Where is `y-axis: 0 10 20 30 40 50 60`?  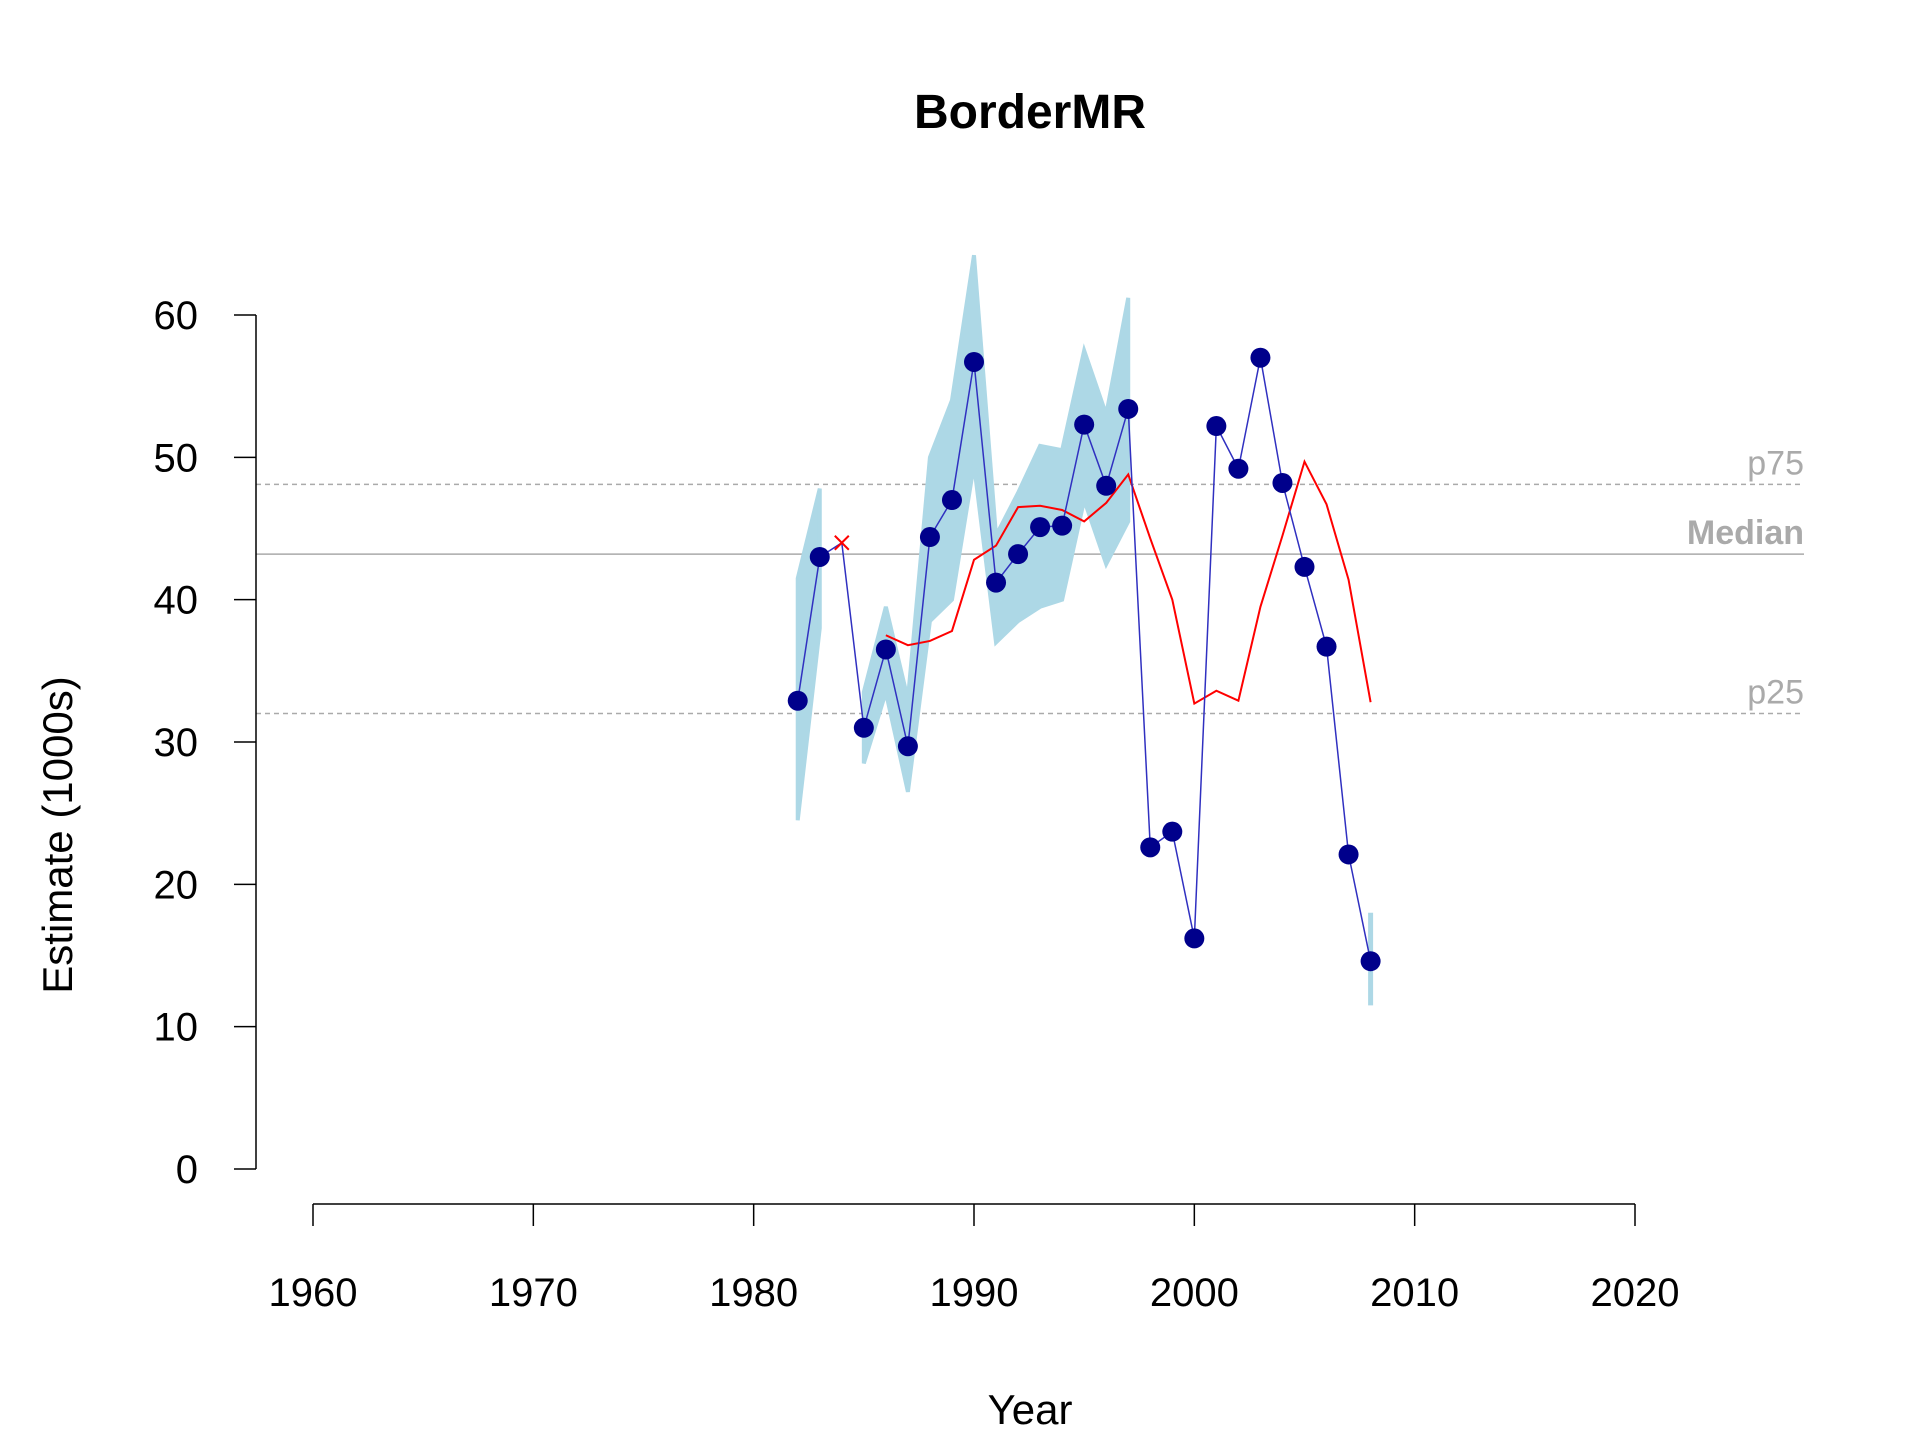
y-axis: 0 10 20 30 40 50 60 is located at coordinates (205, 743).